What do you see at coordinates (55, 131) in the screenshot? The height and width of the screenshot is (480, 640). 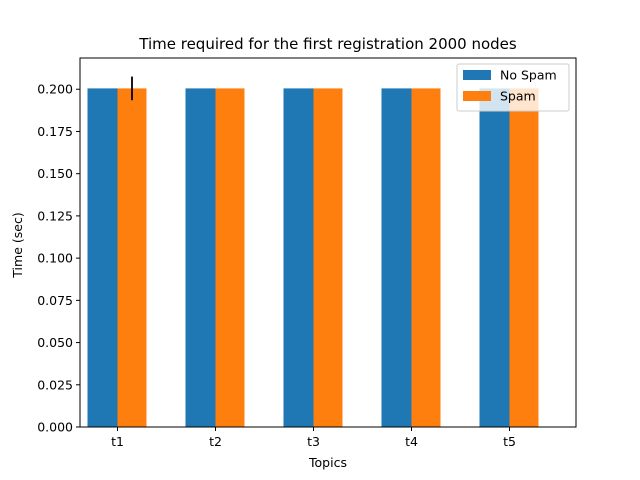 I see `y-tick-label: 0.175` at bounding box center [55, 131].